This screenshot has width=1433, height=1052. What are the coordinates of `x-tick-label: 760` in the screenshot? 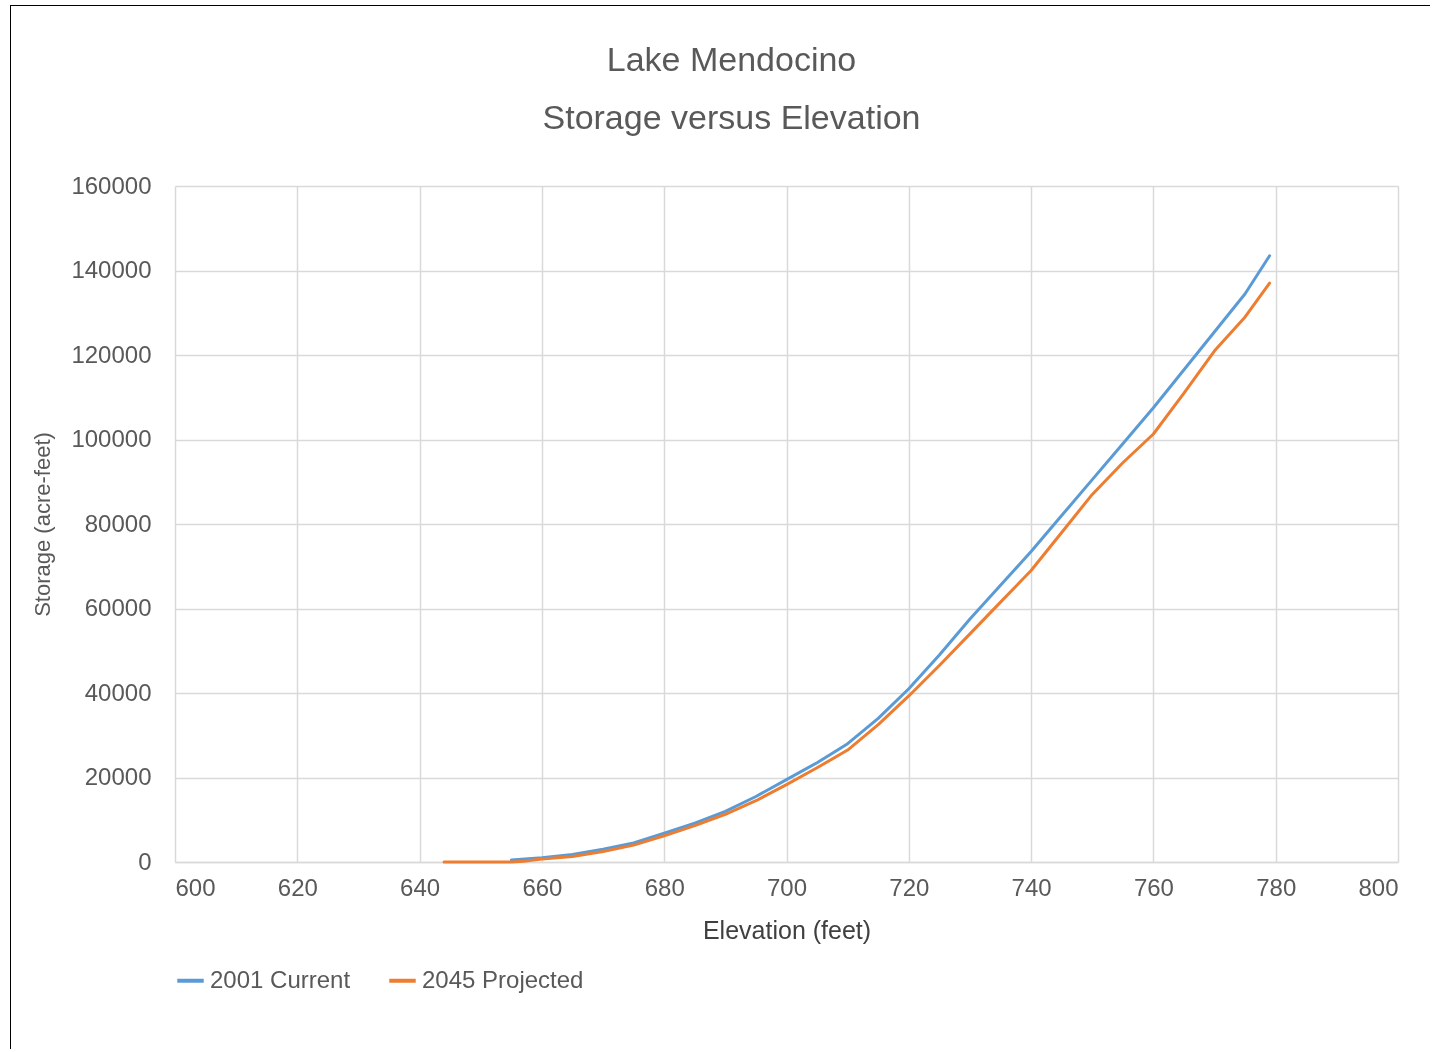 It's located at (1153, 887).